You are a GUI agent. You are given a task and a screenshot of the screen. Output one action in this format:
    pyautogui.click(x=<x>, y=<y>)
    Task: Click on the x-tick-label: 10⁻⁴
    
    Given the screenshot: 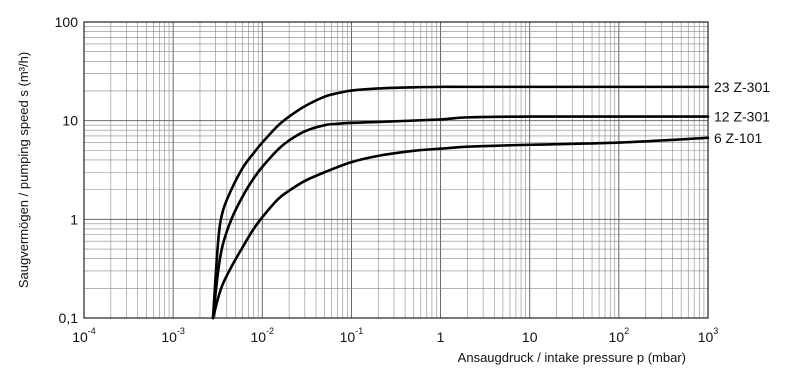 What is the action you would take?
    pyautogui.click(x=84, y=335)
    